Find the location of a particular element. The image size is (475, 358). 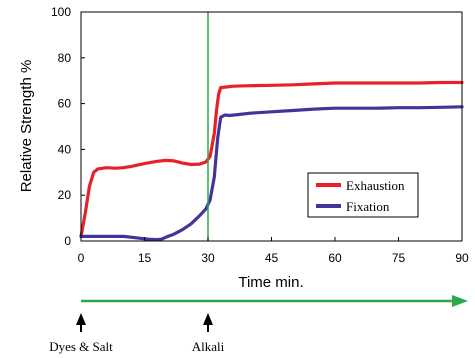

legend-box is located at coordinates (363, 195).